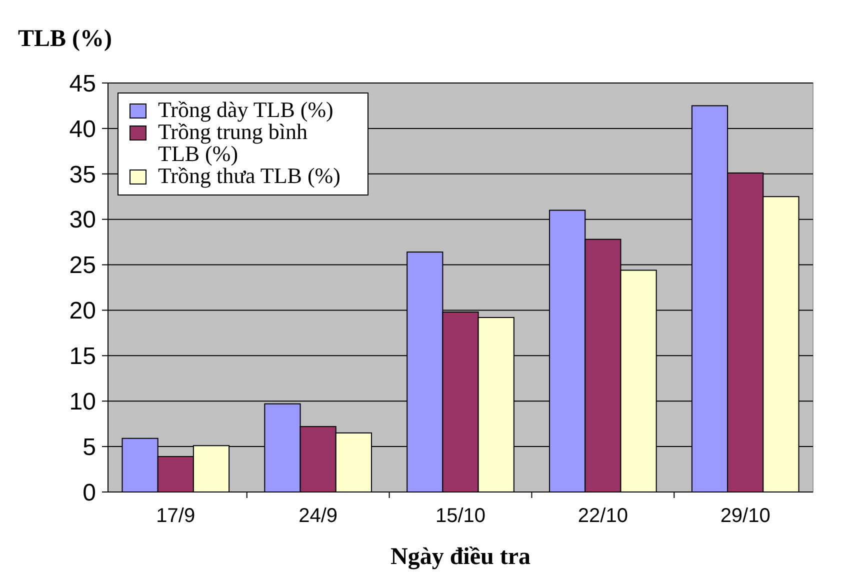  What do you see at coordinates (82, 129) in the screenshot?
I see `y-tick-label: 40` at bounding box center [82, 129].